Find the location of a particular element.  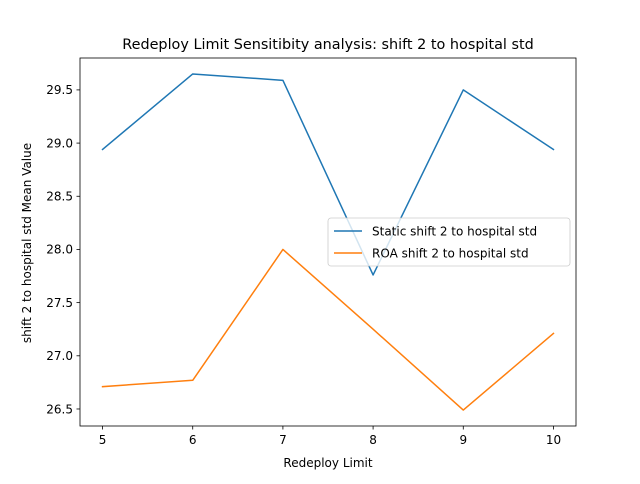

legend-label-0: Static shift 2 to hospital std is located at coordinates (454, 232).